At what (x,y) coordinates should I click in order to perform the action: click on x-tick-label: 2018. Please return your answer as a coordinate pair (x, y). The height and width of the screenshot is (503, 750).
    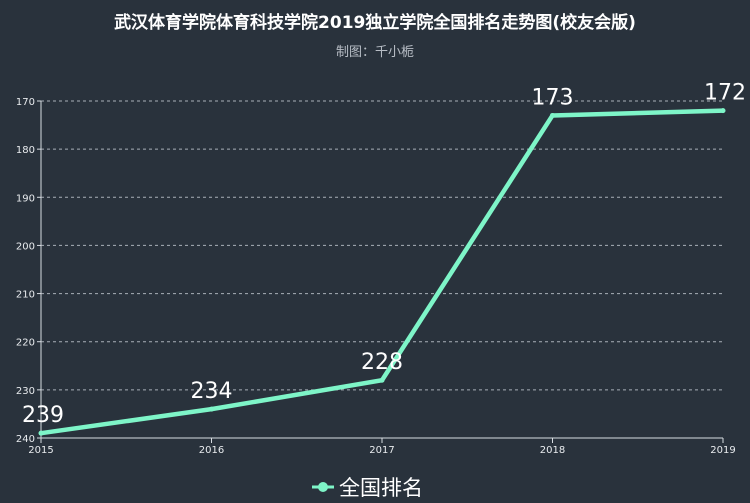
    Looking at the image, I should click on (552, 450).